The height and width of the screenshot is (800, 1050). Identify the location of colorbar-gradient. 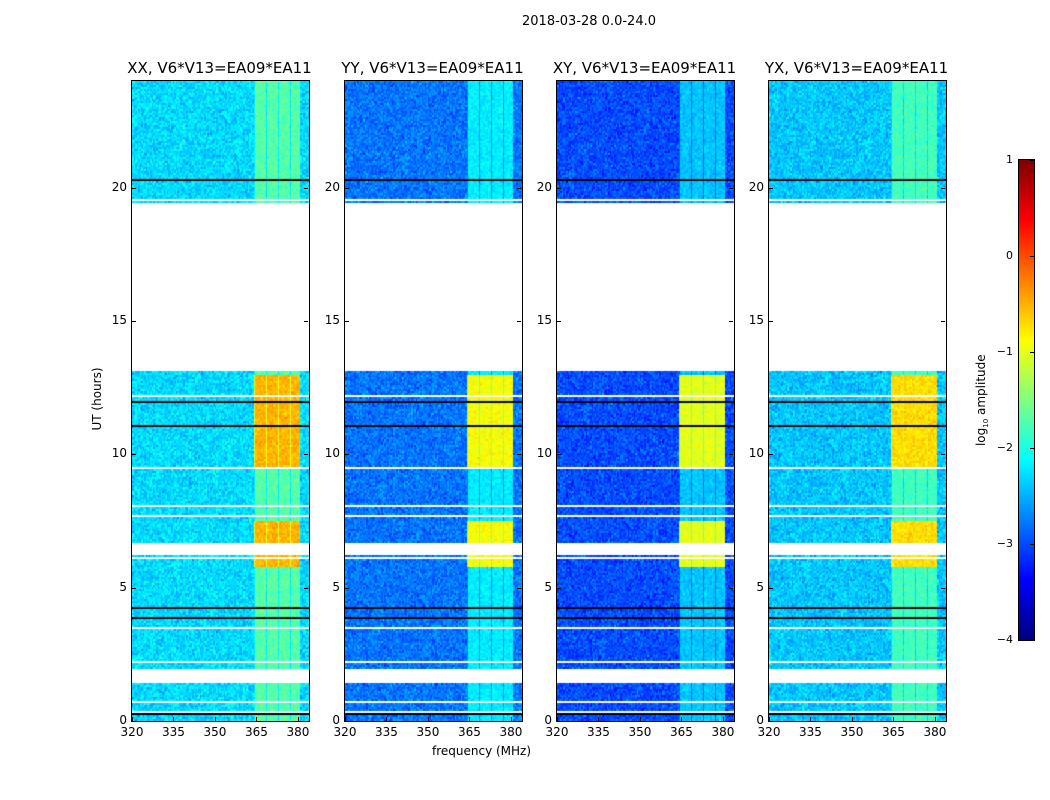
(1026, 400).